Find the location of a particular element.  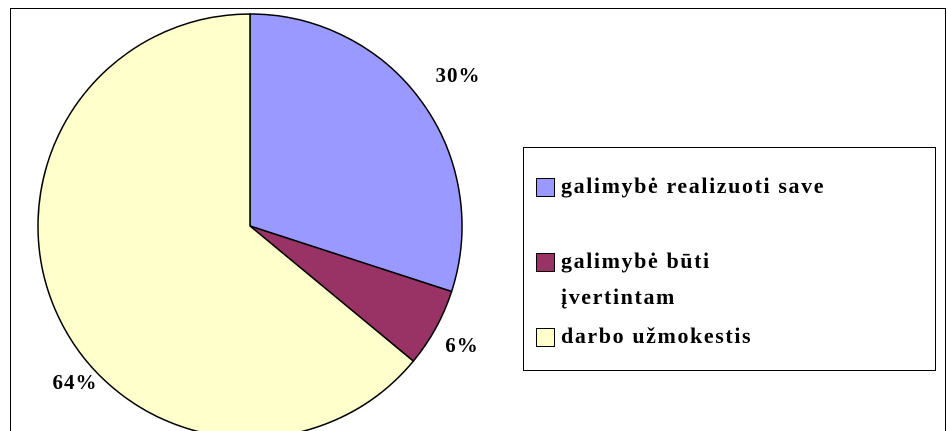

legend-item: galimybė realizuoti save is located at coordinates (733, 188).